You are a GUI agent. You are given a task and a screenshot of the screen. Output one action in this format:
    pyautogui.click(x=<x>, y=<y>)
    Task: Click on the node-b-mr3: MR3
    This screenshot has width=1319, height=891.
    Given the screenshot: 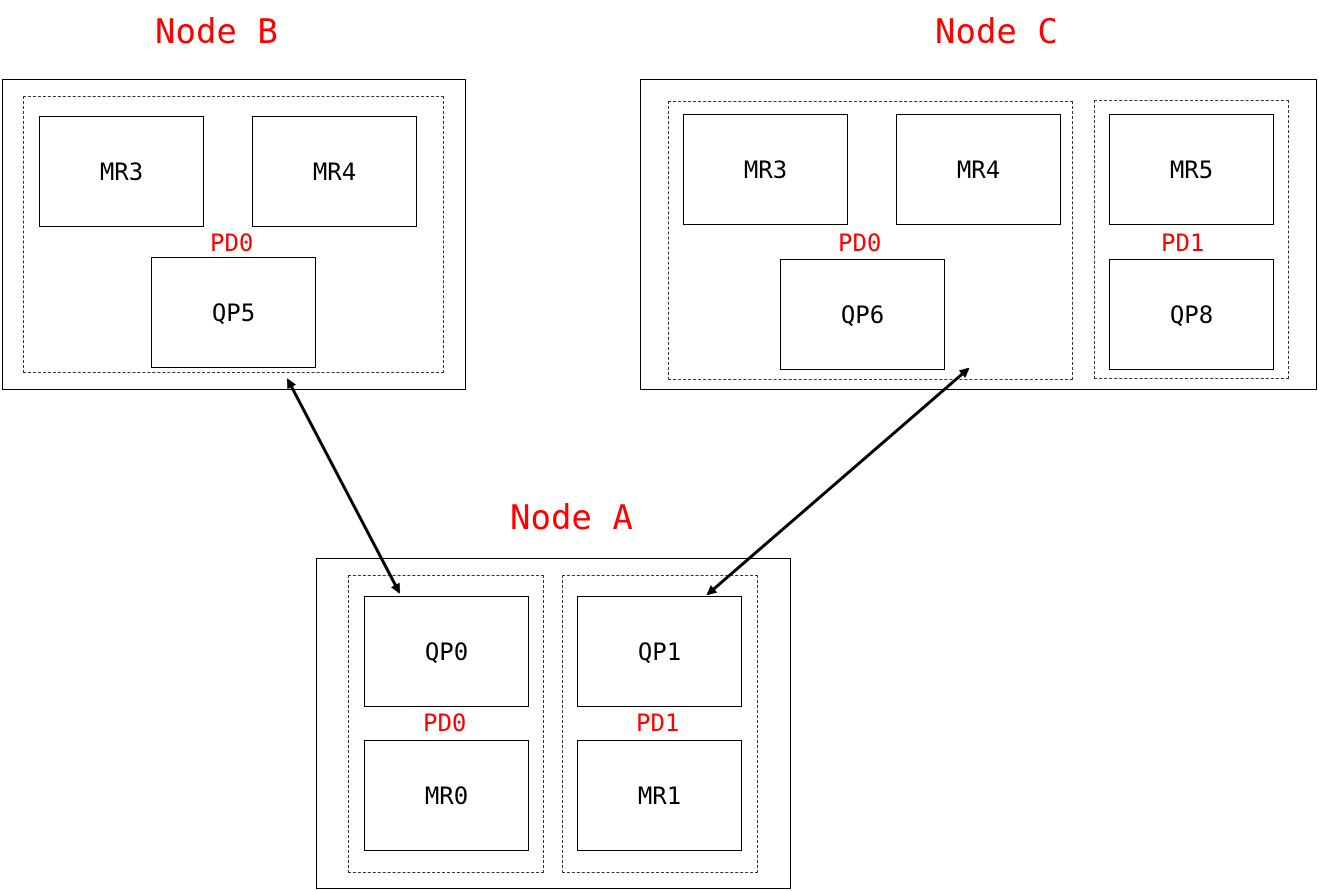 What is the action you would take?
    pyautogui.click(x=121, y=171)
    